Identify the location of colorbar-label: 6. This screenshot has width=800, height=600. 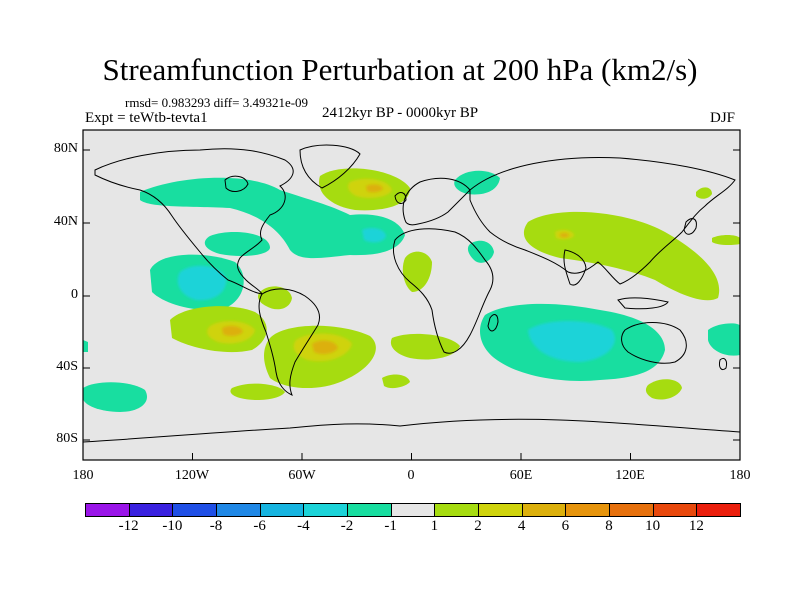
(565, 526).